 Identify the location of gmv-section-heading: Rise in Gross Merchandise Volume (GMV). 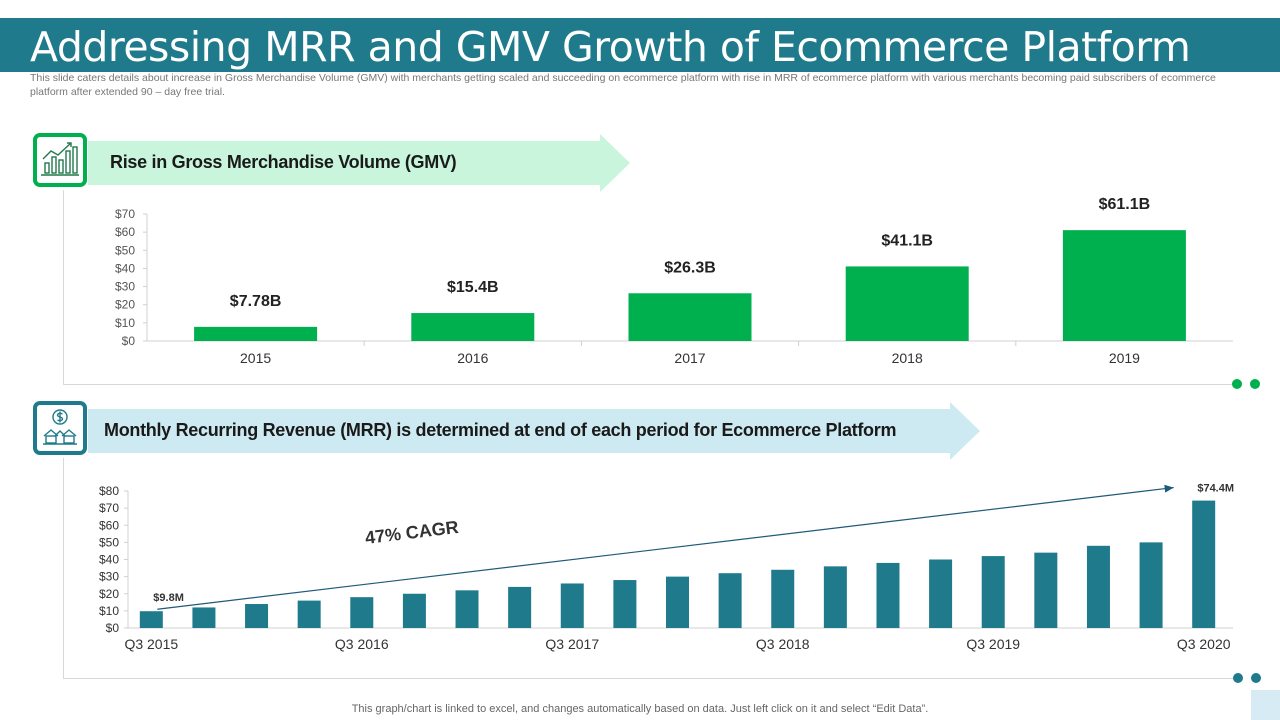
(283, 162).